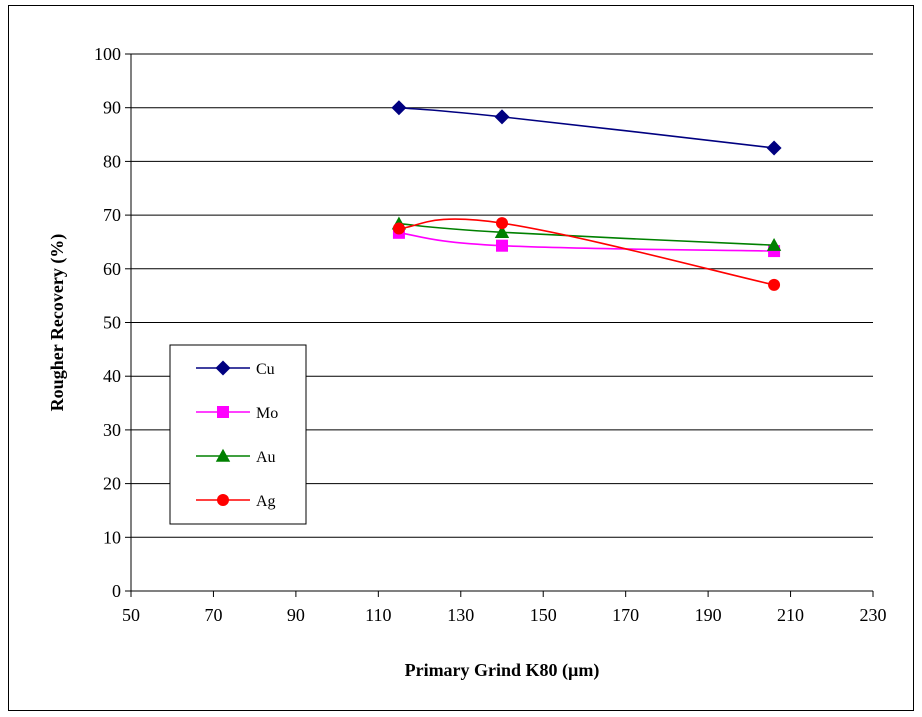 This screenshot has height=717, width=922. Describe the element at coordinates (112, 215) in the screenshot. I see `y-tick-label: 70` at that location.